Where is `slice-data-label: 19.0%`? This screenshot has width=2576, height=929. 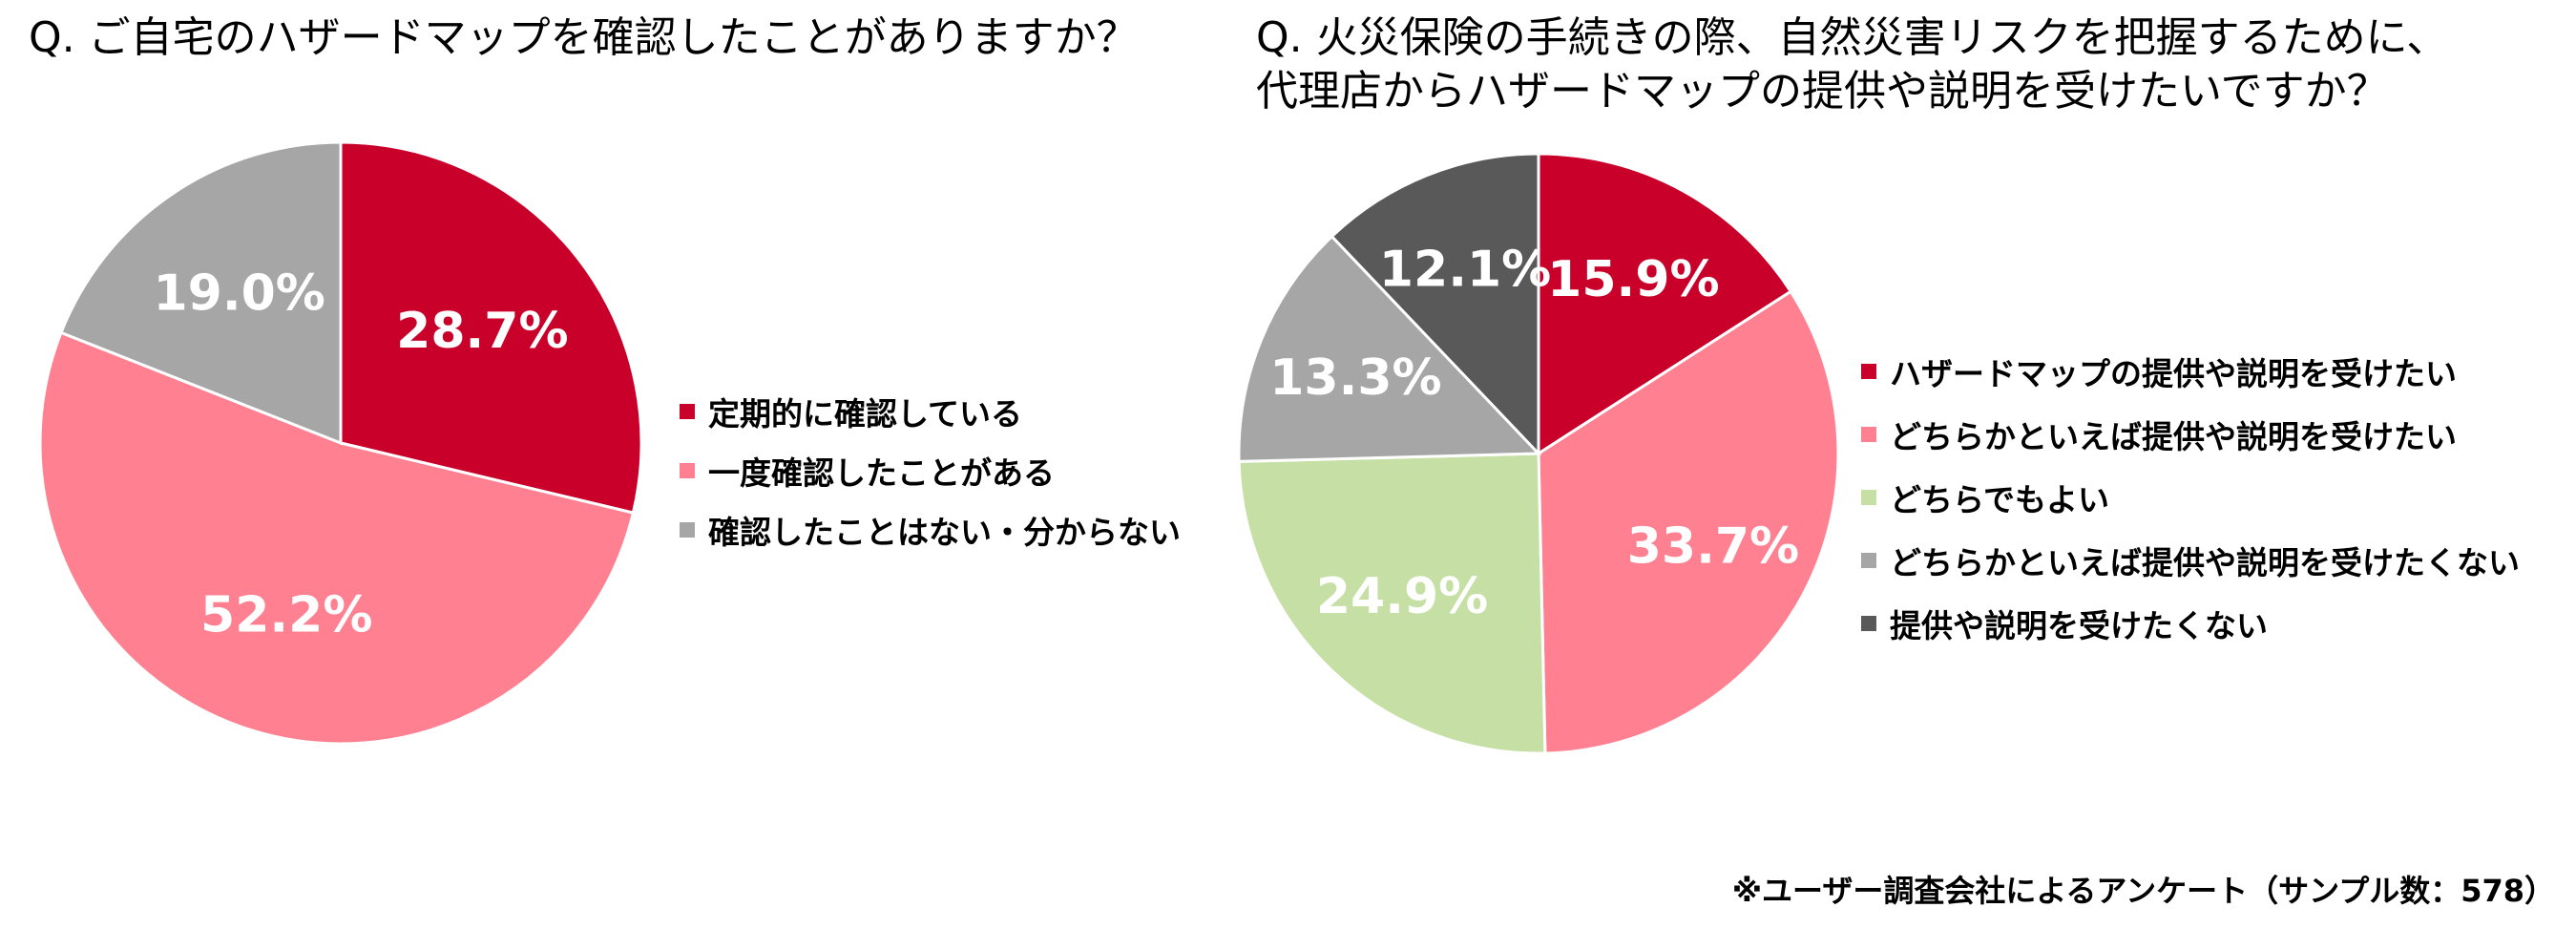
slice-data-label: 19.0% is located at coordinates (239, 294).